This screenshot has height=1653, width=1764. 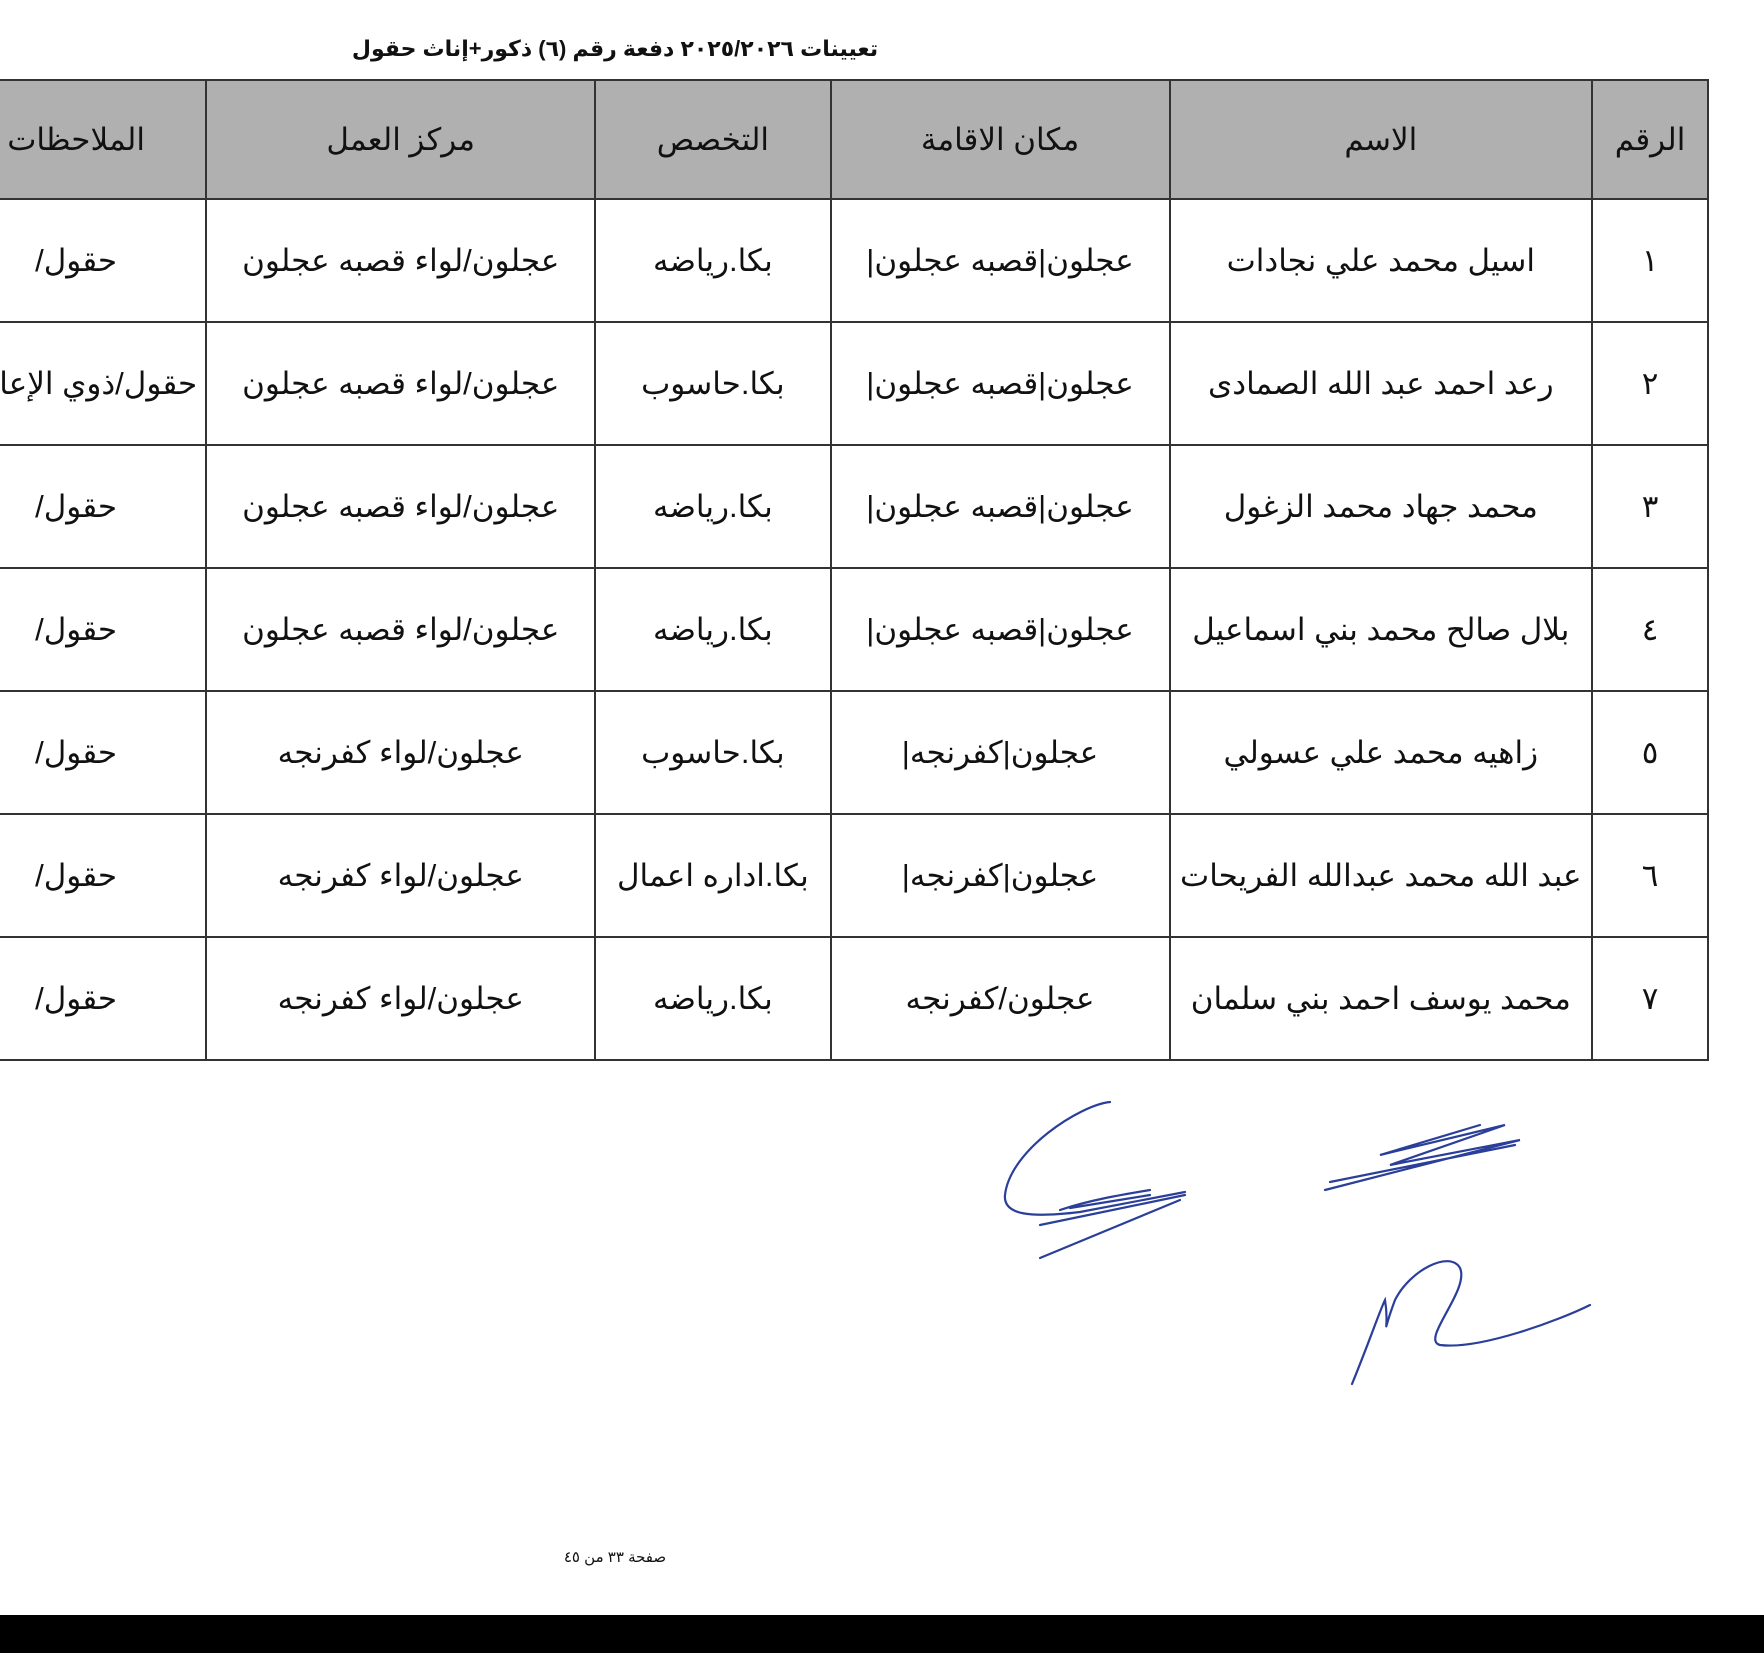 I want to click on page-number: صفحة ٣٣ من ٤٥, so click(x=615, y=1557).